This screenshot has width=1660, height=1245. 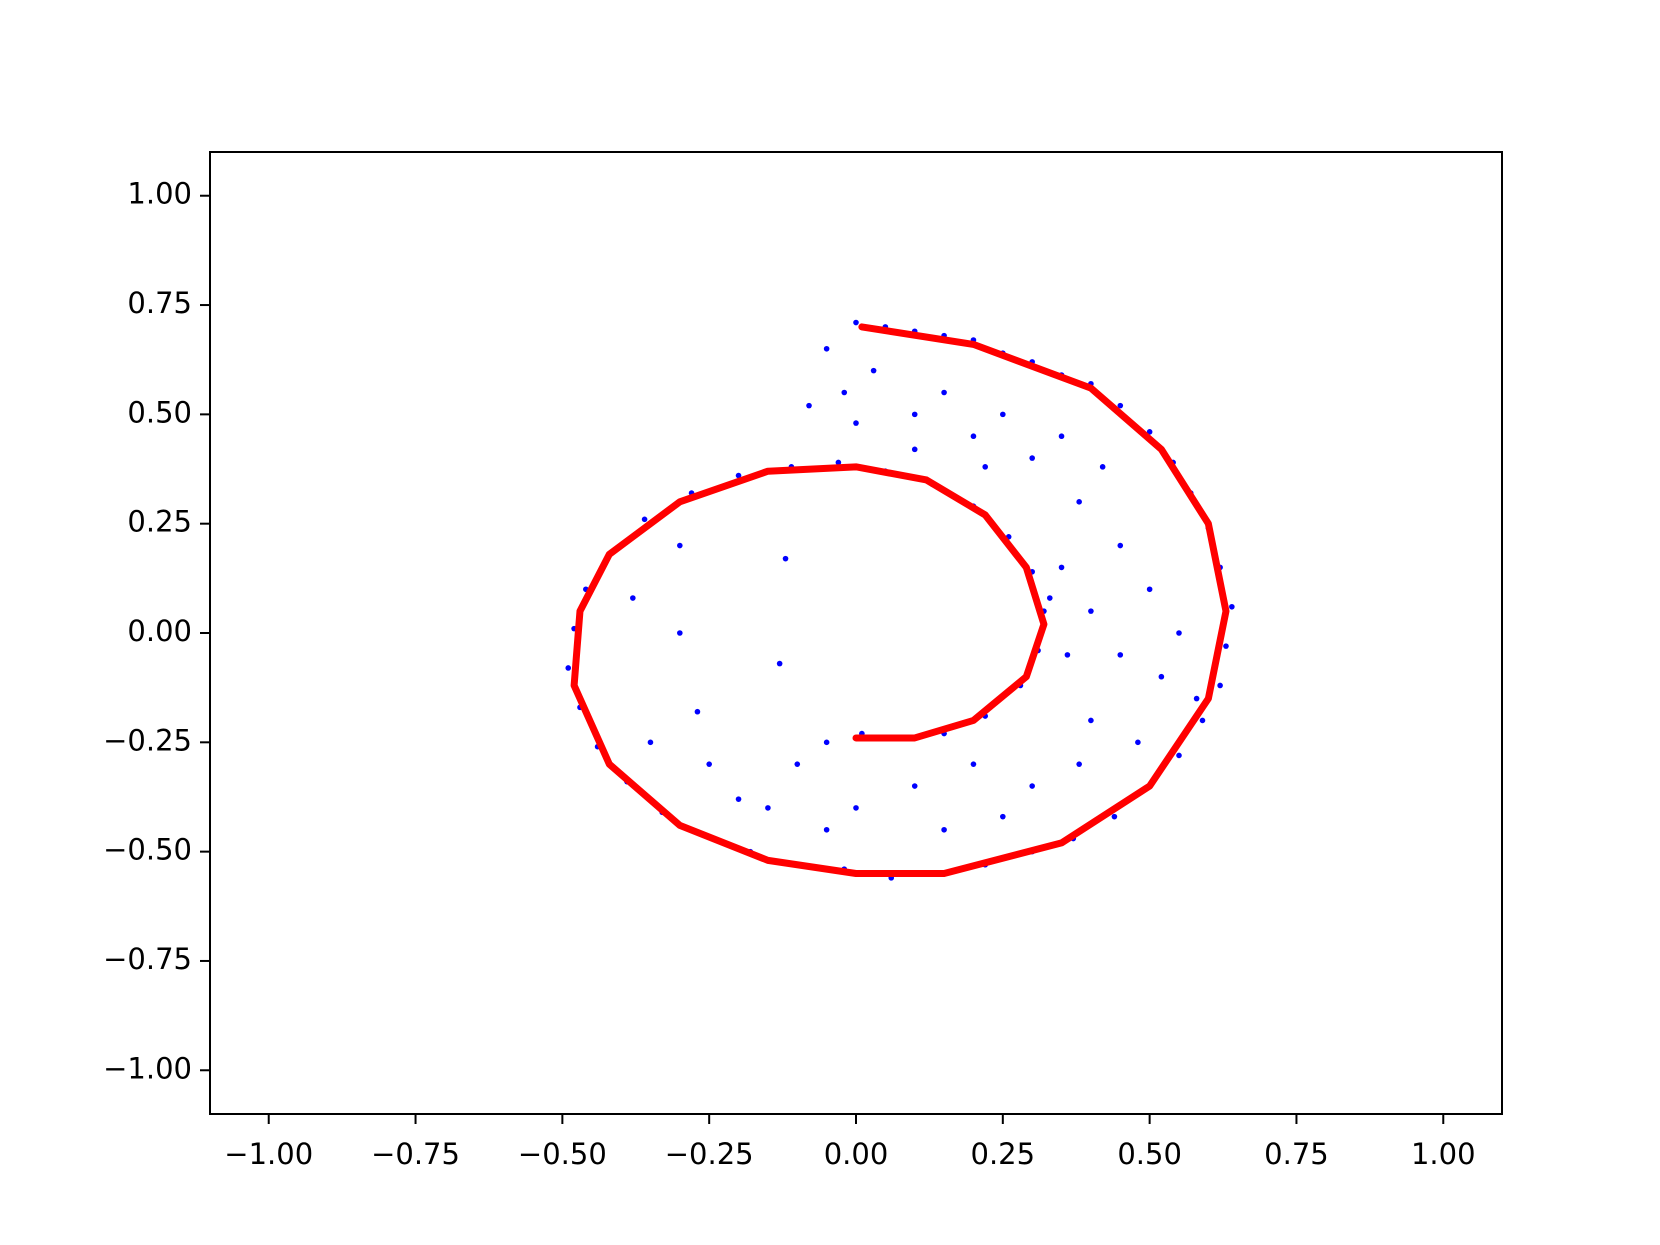 I want to click on y-tick-label: −0.75, so click(x=147, y=959).